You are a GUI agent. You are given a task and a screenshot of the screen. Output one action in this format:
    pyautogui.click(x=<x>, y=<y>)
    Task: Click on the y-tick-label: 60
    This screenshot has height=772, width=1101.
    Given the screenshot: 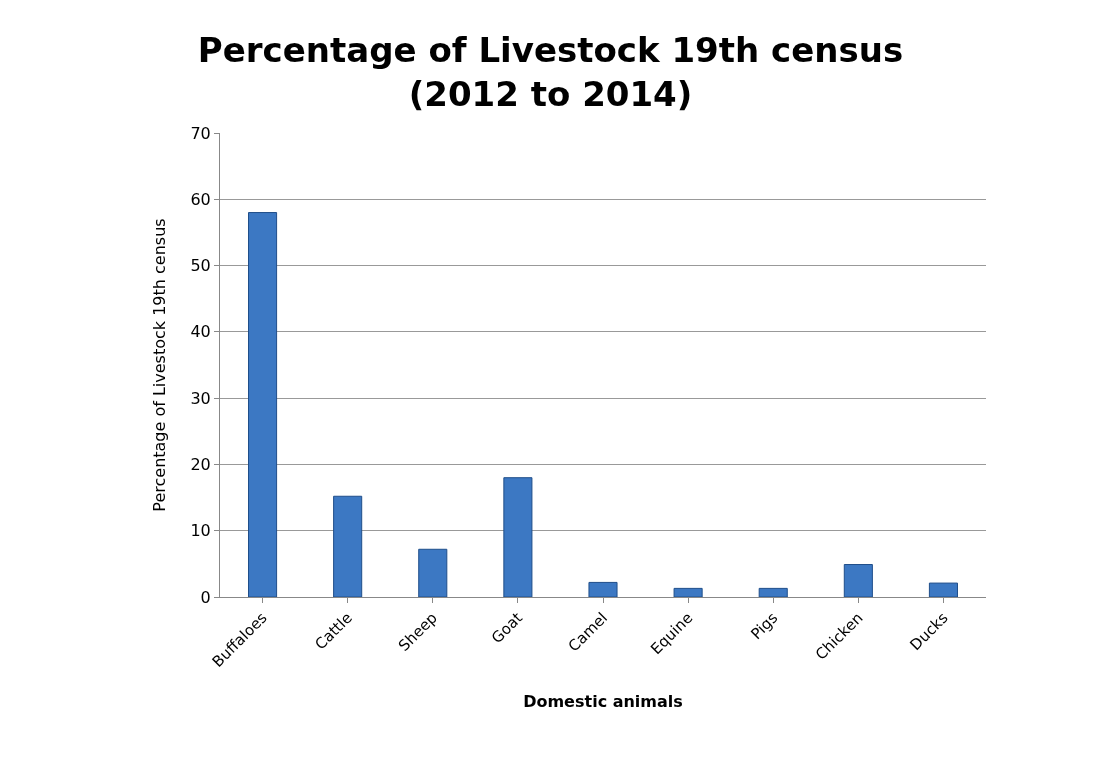 What is the action you would take?
    pyautogui.click(x=200, y=199)
    